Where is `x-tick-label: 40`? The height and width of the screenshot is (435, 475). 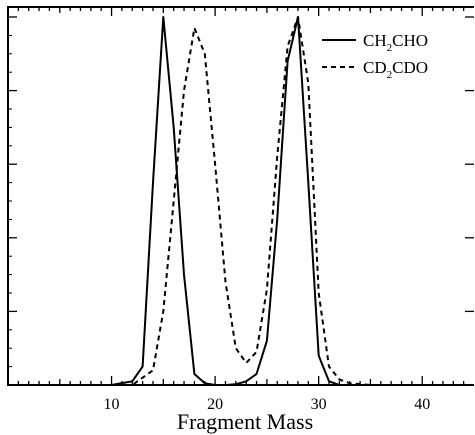
x-tick-label: 40 is located at coordinates (422, 404).